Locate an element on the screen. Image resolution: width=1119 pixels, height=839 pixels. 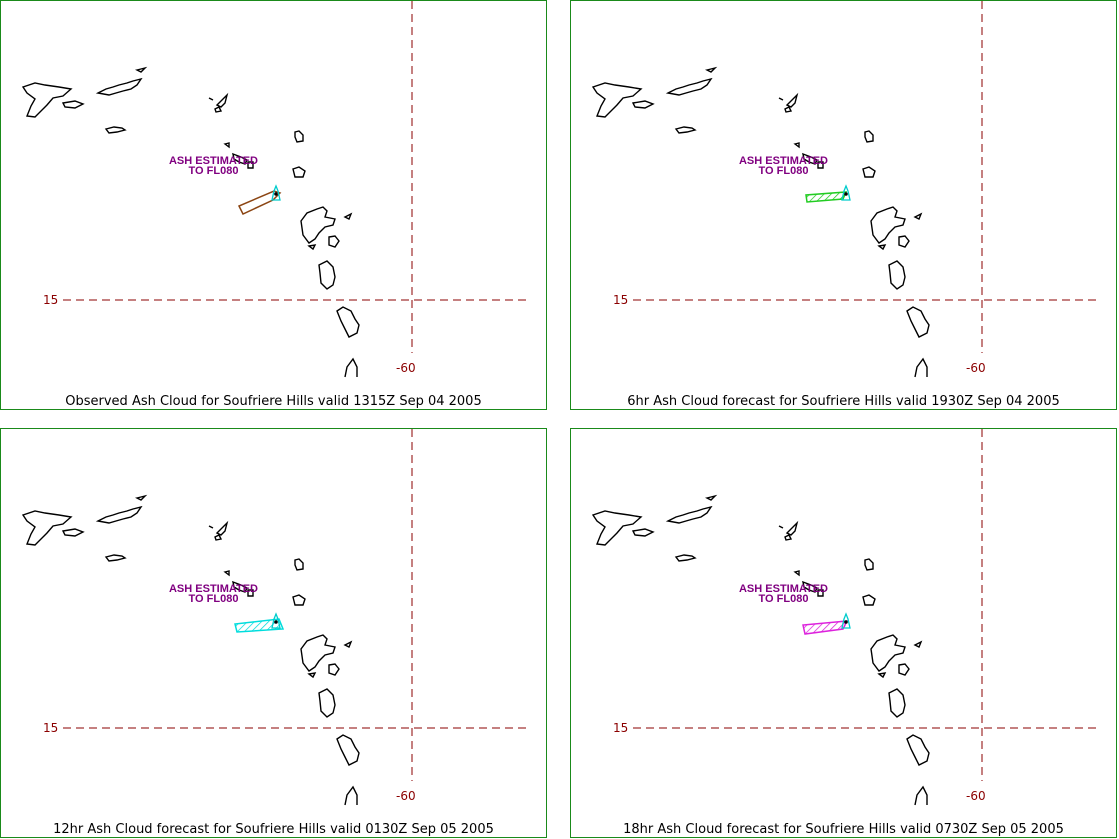
volcano-marker is located at coordinates (276, 192).